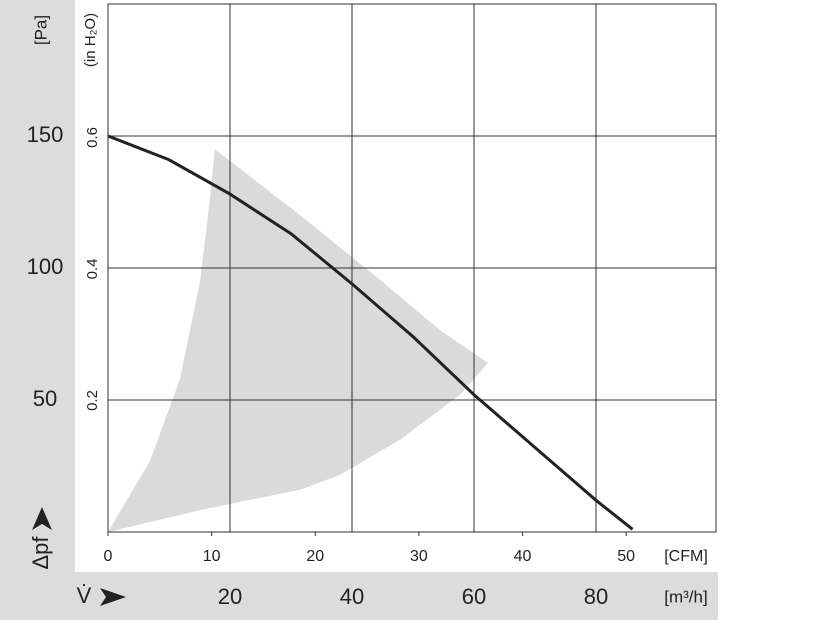  Describe the element at coordinates (90, 40) in the screenshot. I see `y2-axis-label: (in H₂O)` at that location.